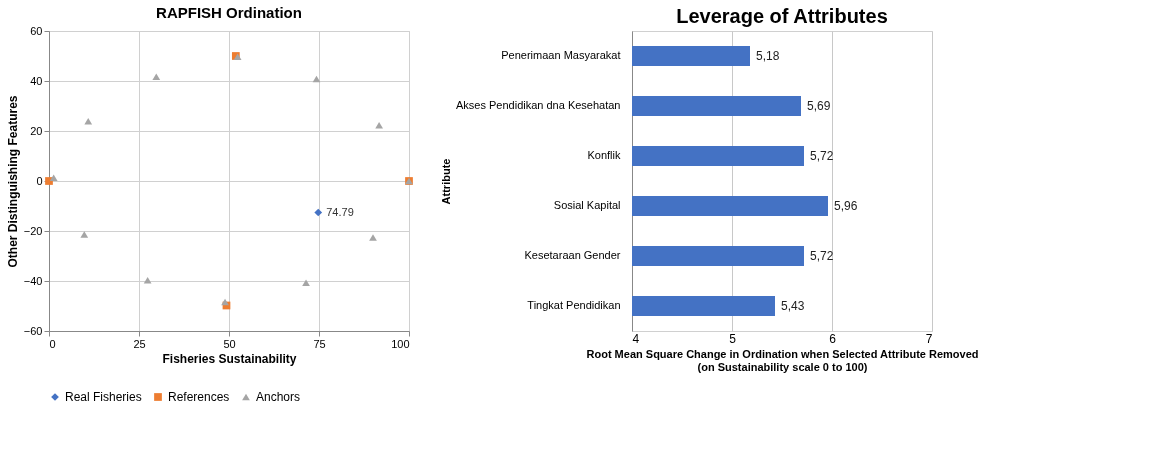 The image size is (1152, 450). What do you see at coordinates (340, 211) in the screenshot?
I see `annotation: 74.79` at bounding box center [340, 211].